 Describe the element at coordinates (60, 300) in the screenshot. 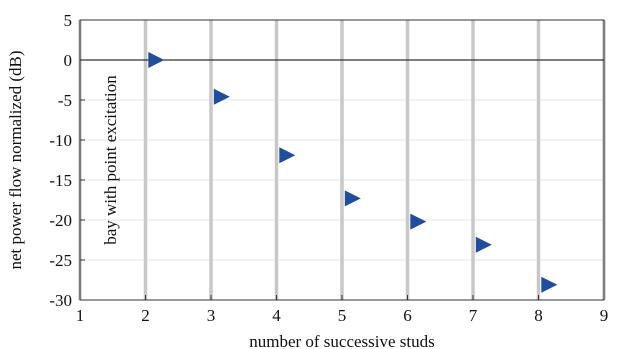

I see `y-tick-label: -30` at that location.